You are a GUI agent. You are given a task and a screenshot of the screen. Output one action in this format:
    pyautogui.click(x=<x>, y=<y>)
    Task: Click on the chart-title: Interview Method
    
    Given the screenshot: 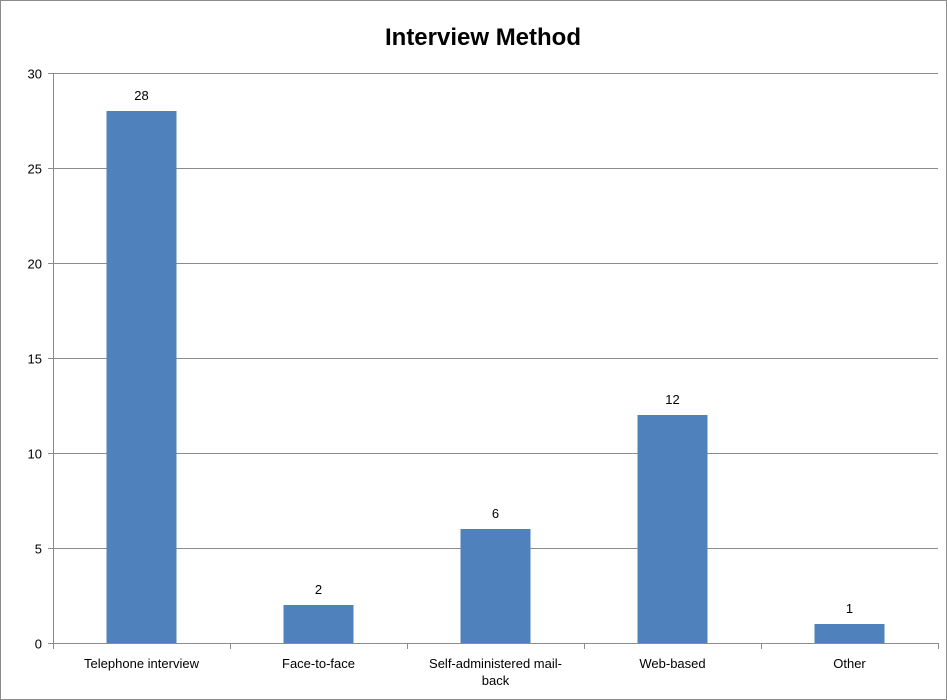 What is the action you would take?
    pyautogui.click(x=483, y=37)
    